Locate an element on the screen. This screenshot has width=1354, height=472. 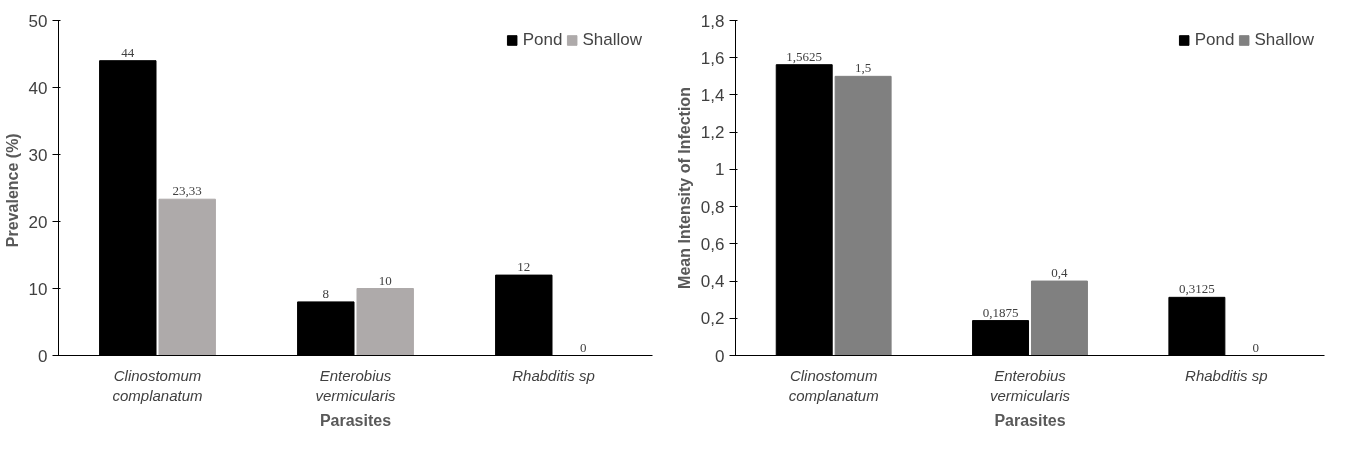
y-tick-label: 1 is located at coordinates (720, 170).